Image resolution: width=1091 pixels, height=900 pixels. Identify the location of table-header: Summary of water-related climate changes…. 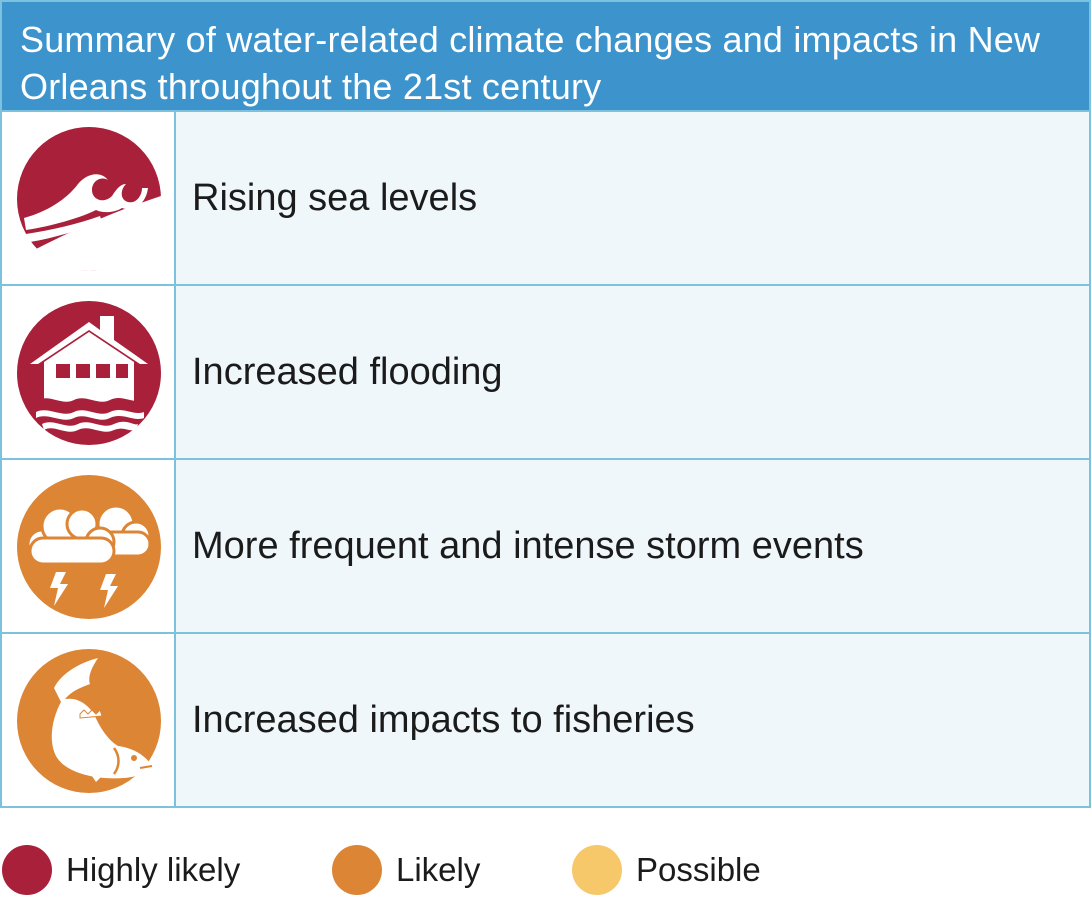
(545, 56).